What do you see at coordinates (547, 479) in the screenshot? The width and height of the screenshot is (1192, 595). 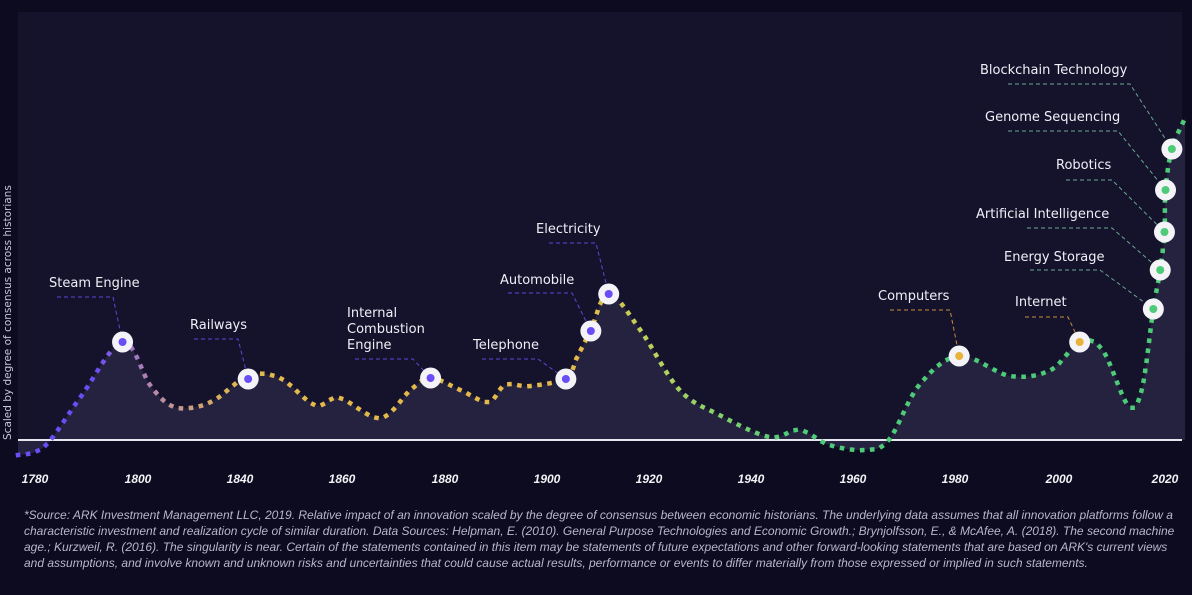 I see `x-tick-label: 1900` at bounding box center [547, 479].